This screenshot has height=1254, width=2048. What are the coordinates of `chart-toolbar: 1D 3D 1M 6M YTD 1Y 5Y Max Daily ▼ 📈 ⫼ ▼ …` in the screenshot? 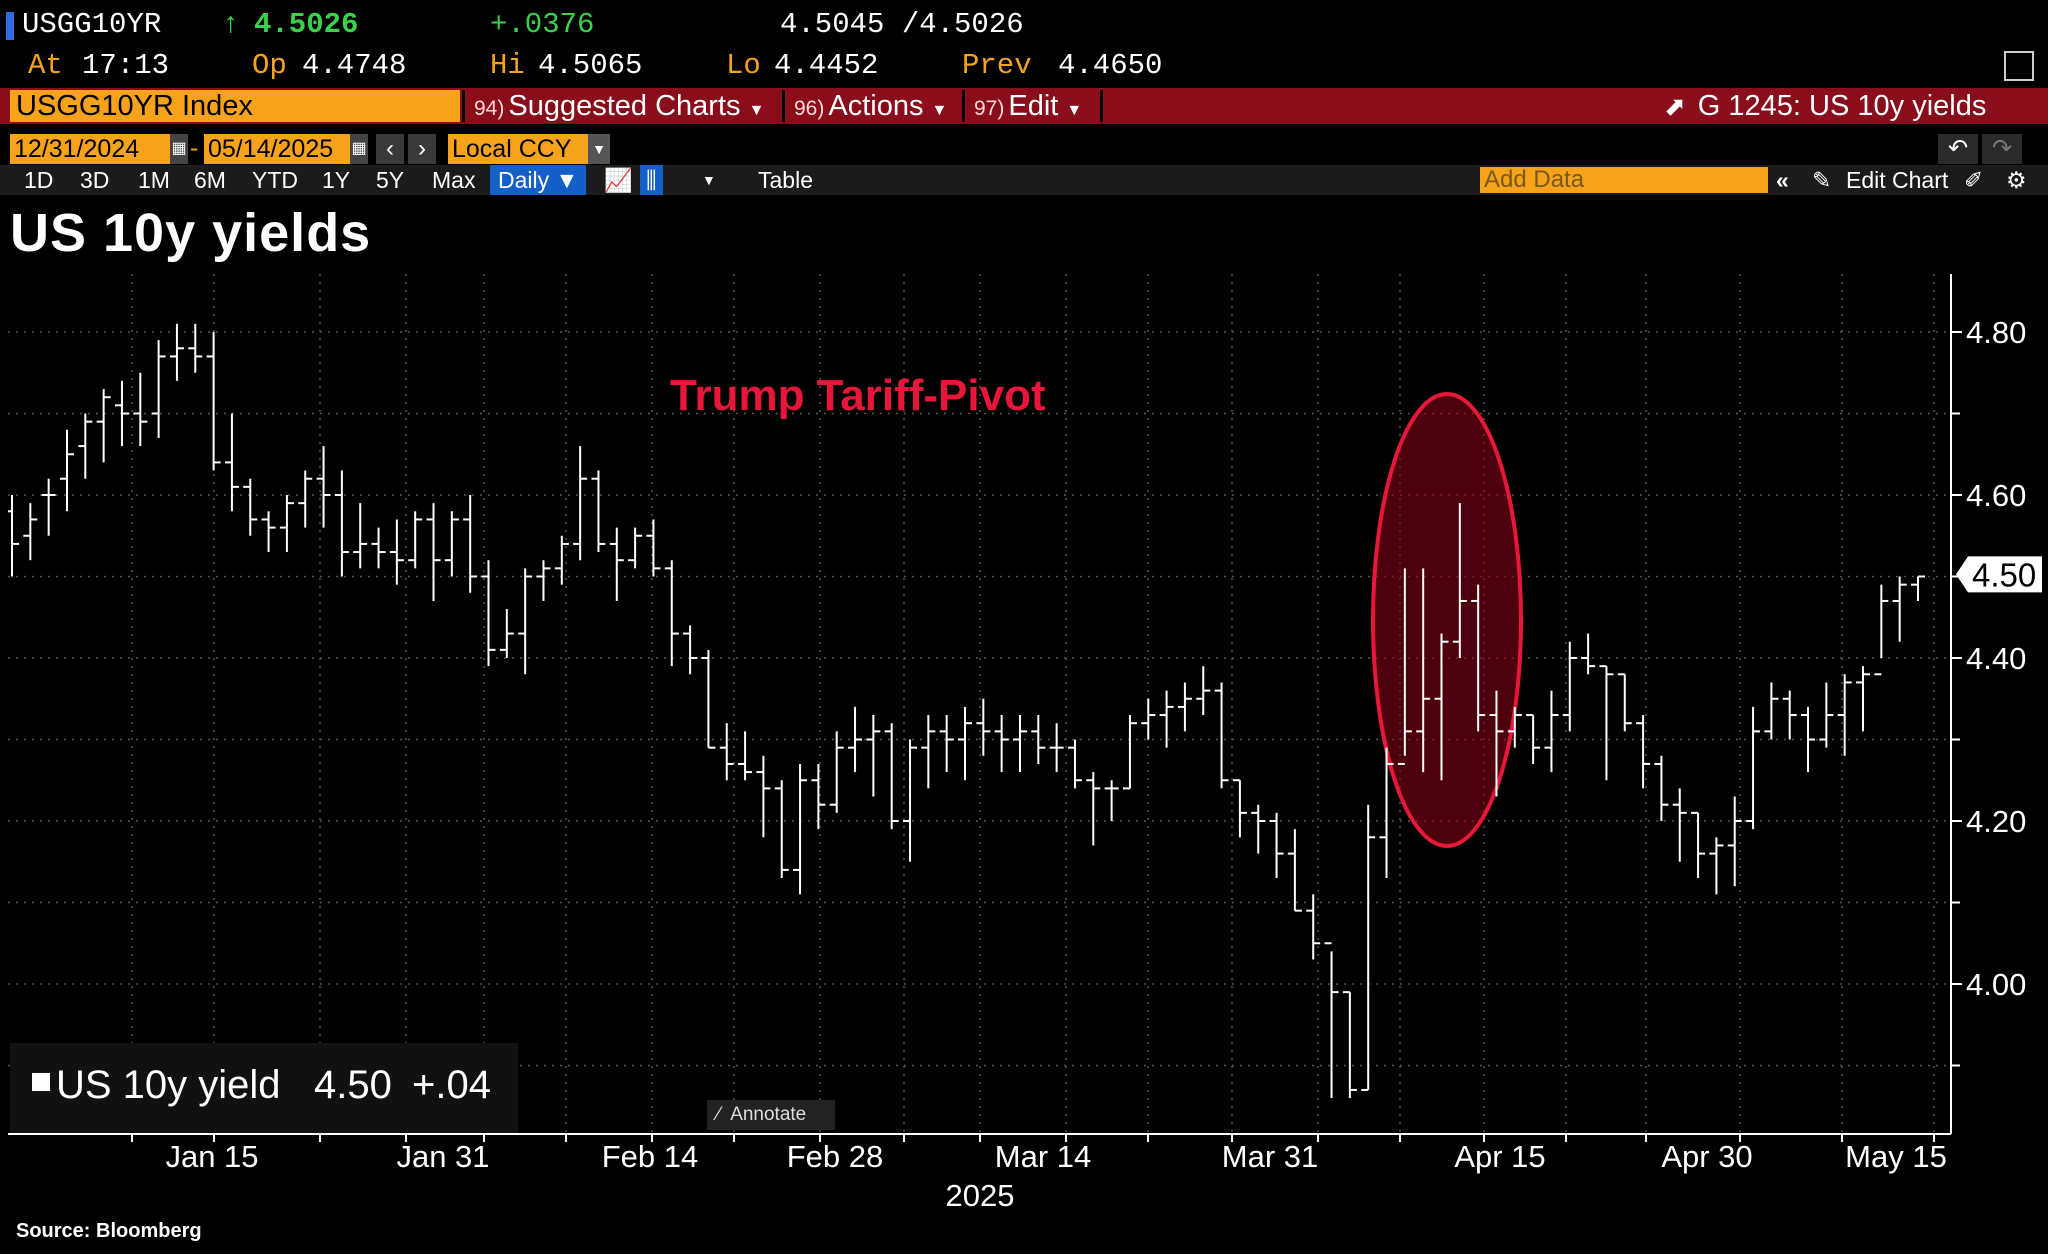 It's located at (1024, 180).